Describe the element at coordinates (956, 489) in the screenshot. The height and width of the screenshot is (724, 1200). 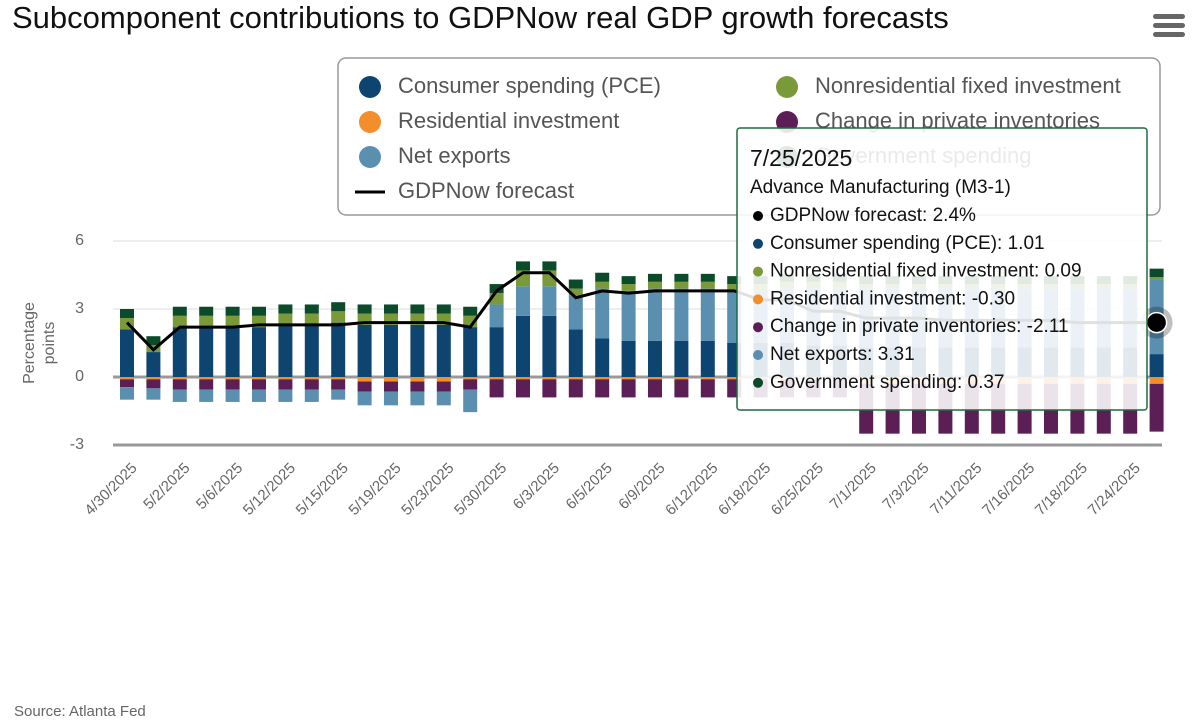
I see `x-tick-label: 7/11/2025` at that location.